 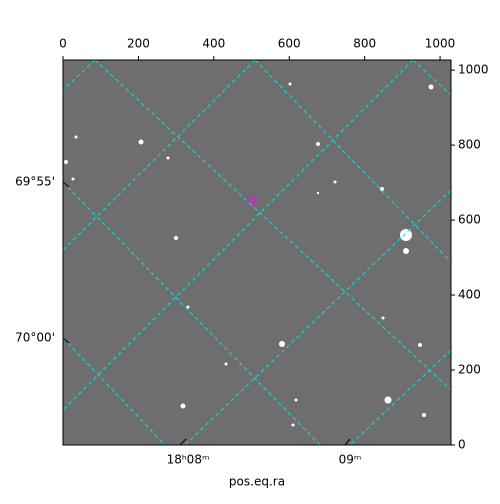 I want to click on ra-label: 18ʰ08ᵐ, so click(x=188, y=460).